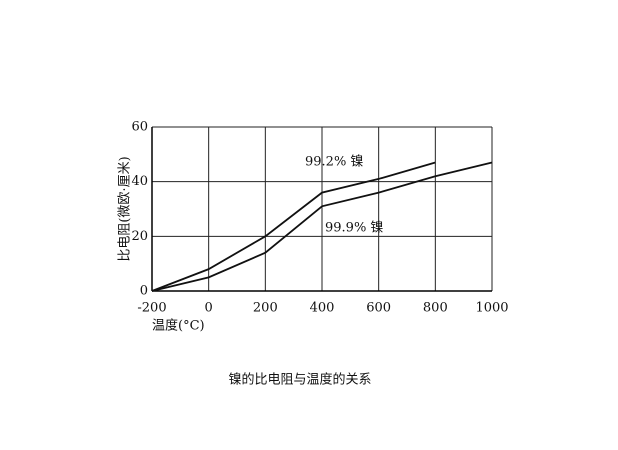 This screenshot has width=618, height=450. What do you see at coordinates (435, 308) in the screenshot?
I see `x-tick-label: 800` at bounding box center [435, 308].